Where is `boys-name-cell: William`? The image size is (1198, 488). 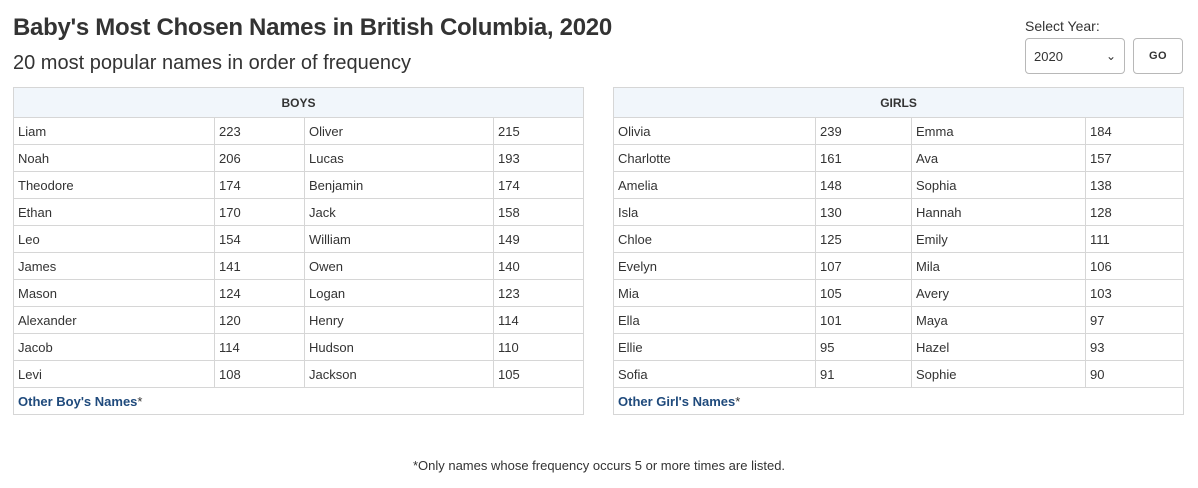
boys-name-cell: William is located at coordinates (399, 239).